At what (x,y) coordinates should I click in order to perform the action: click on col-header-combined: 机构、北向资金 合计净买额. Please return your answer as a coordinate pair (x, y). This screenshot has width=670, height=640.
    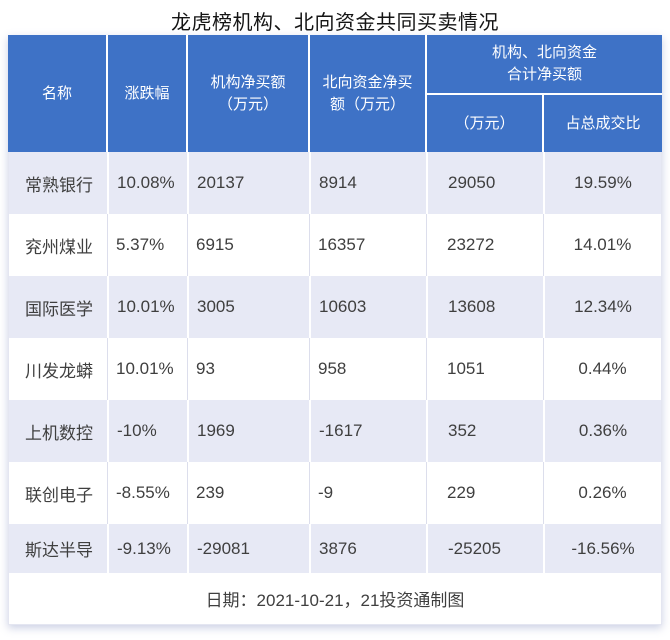
    Looking at the image, I should click on (543, 64).